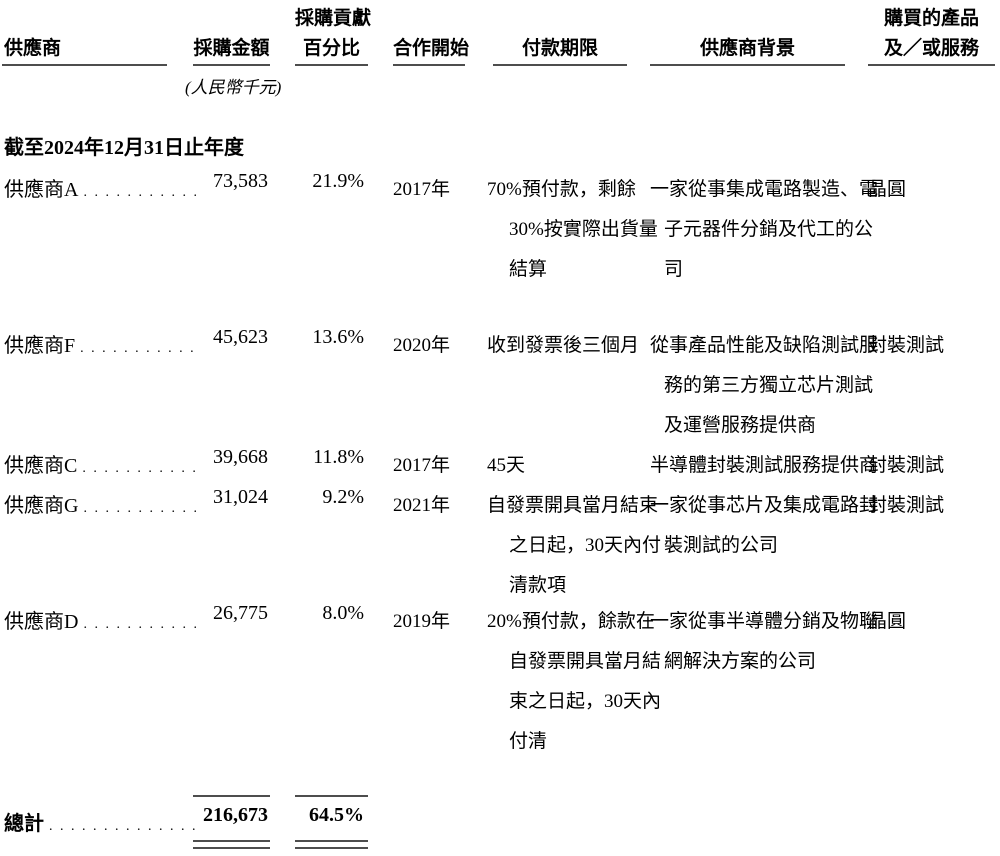  Describe the element at coordinates (931, 18) in the screenshot. I see `header-product-line1: 購買的產品` at that location.